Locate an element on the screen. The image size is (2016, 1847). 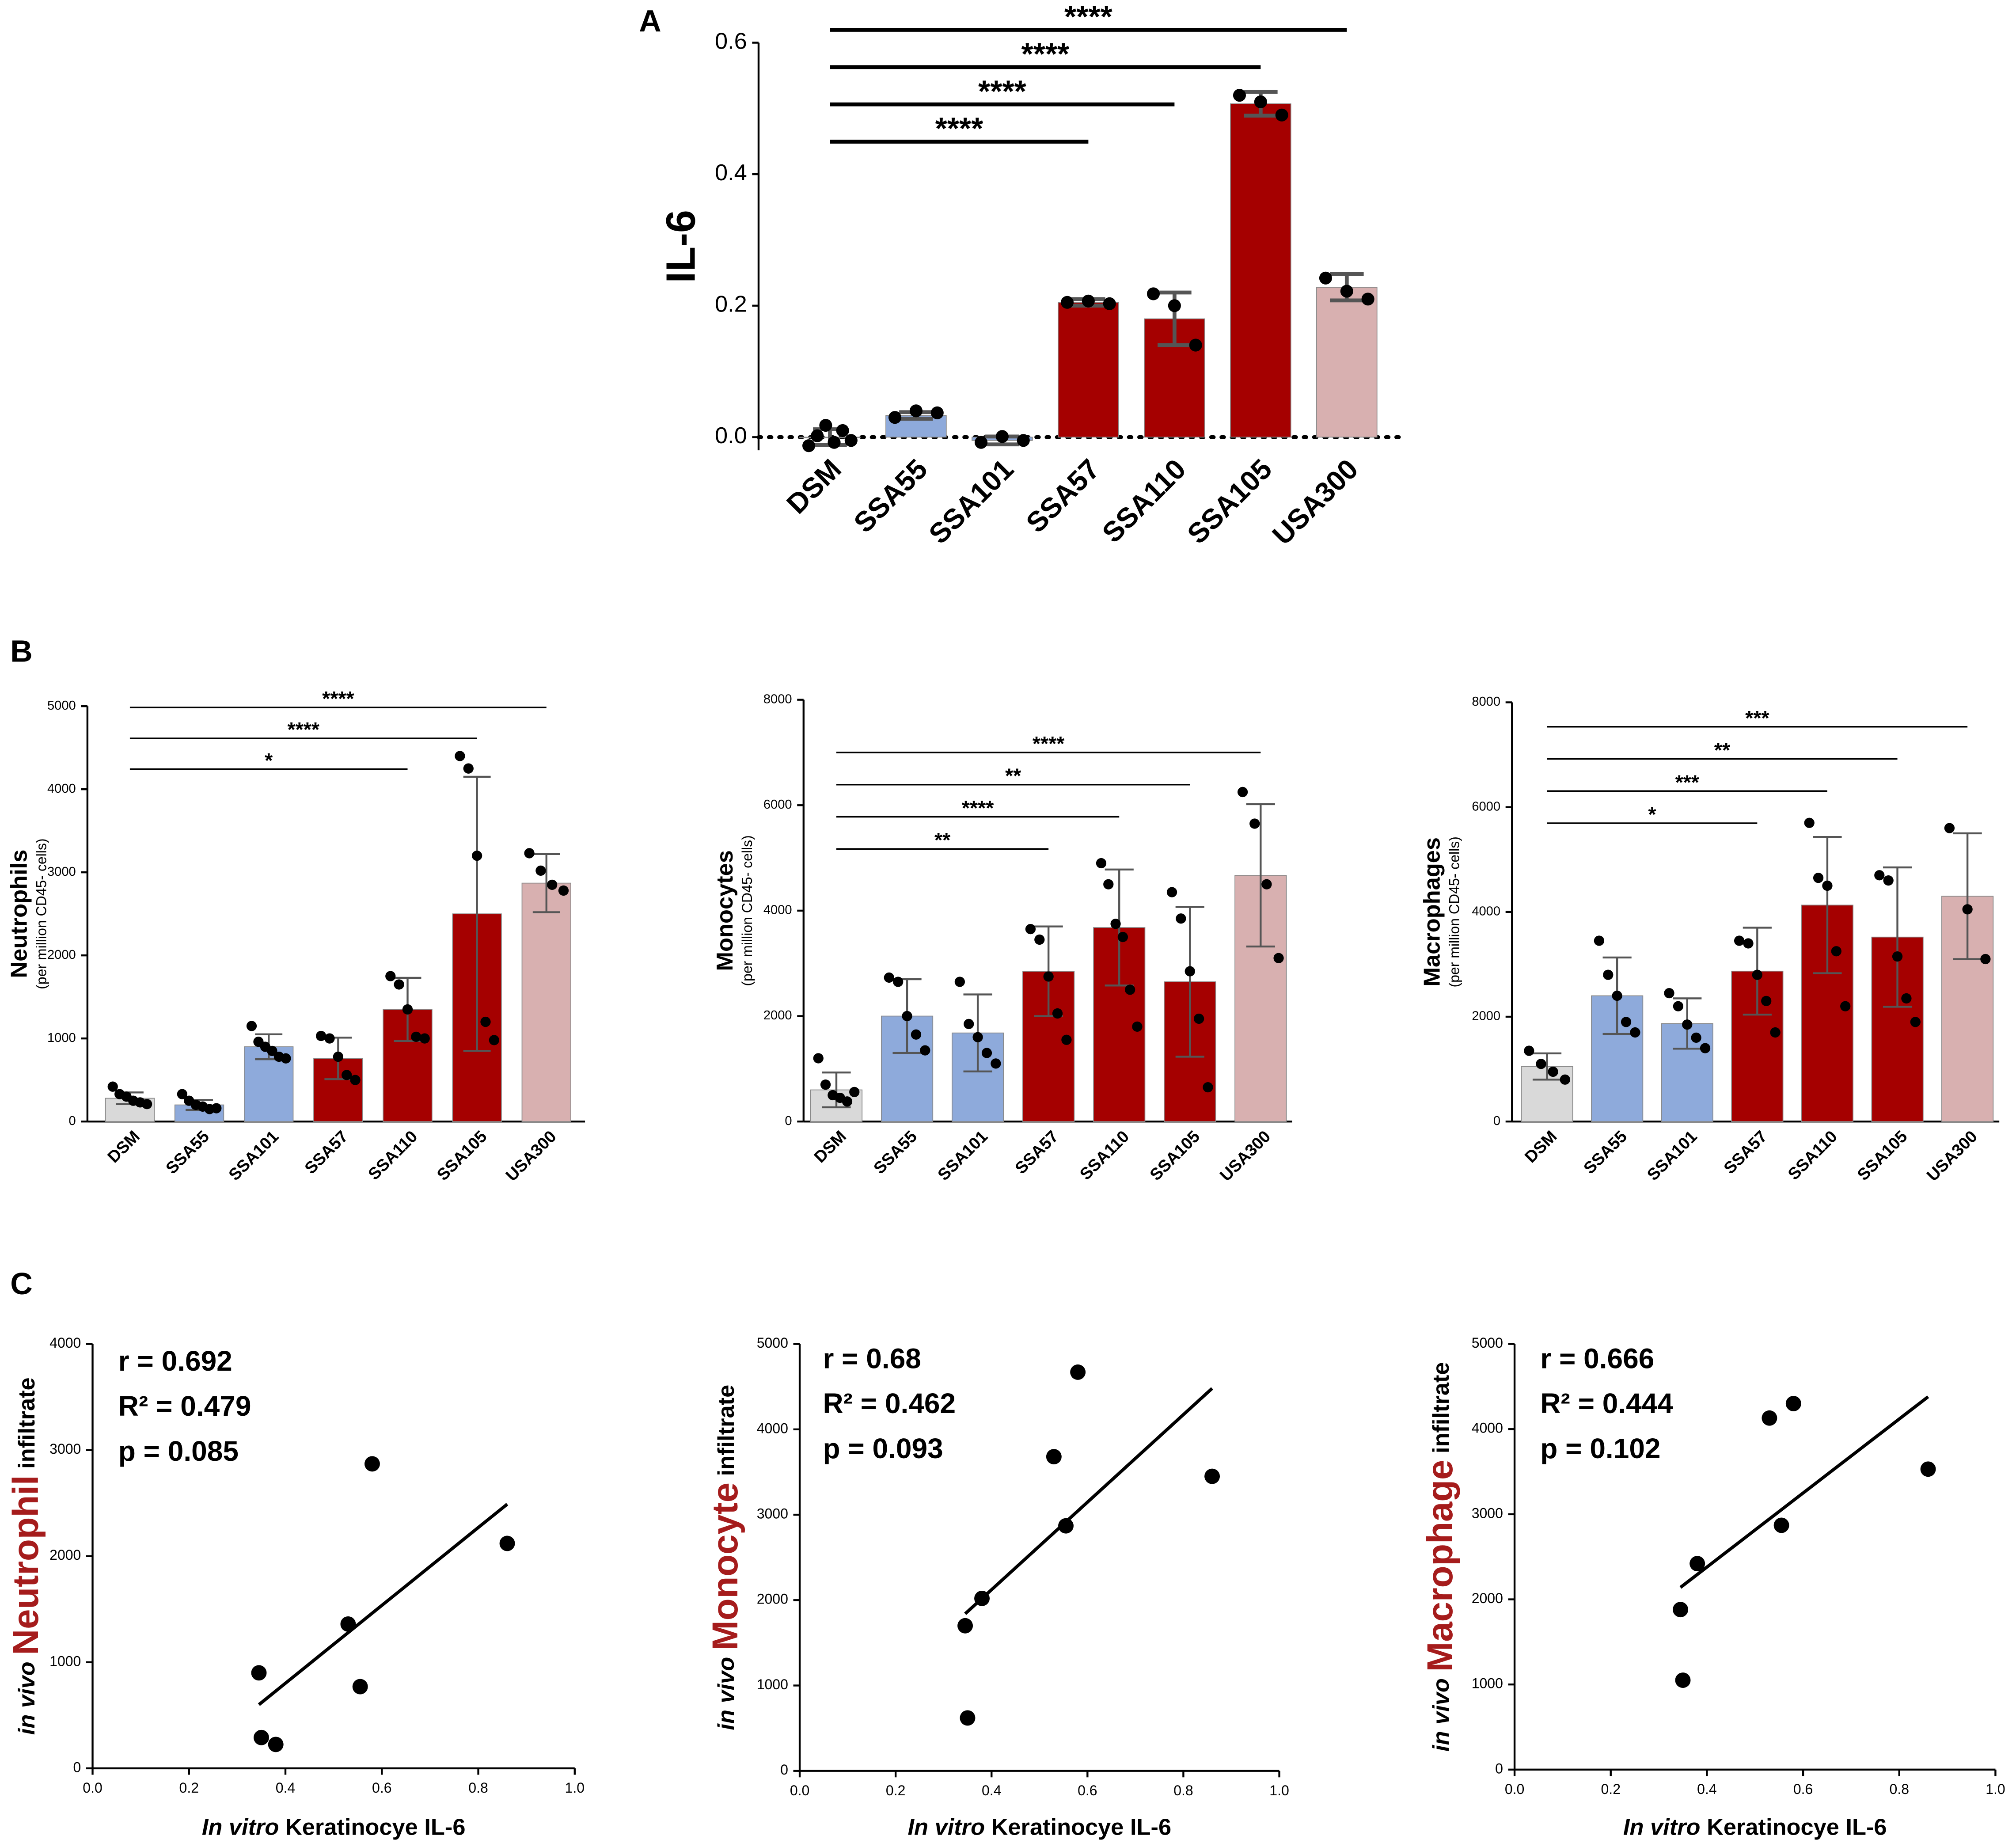
y-axis-label: in vivo Neutrophil infiltrate is located at coordinates (26, 1556).